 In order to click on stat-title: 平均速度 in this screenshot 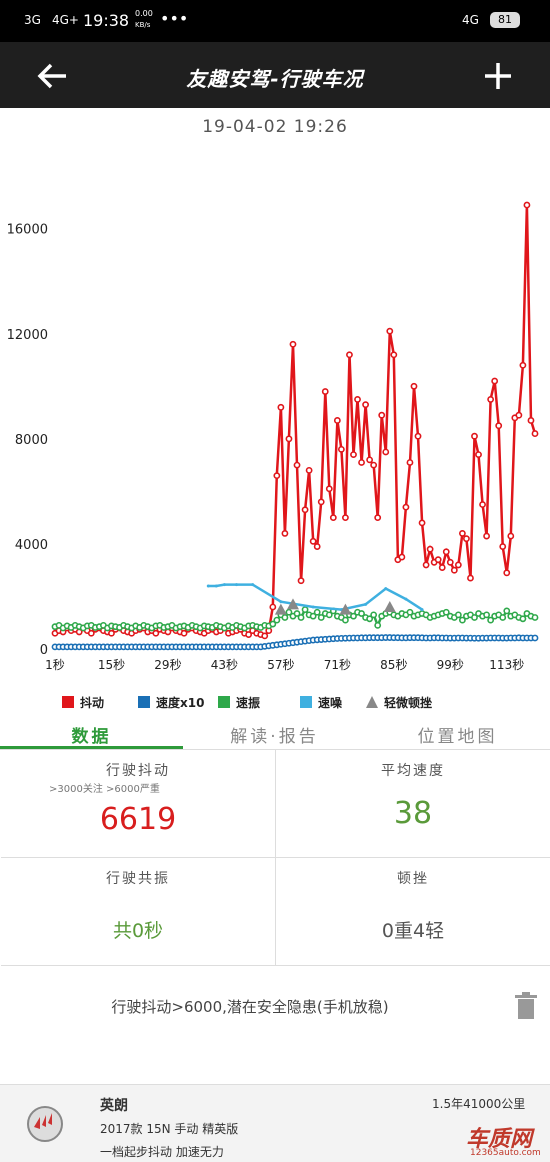, I will do `click(413, 771)`.